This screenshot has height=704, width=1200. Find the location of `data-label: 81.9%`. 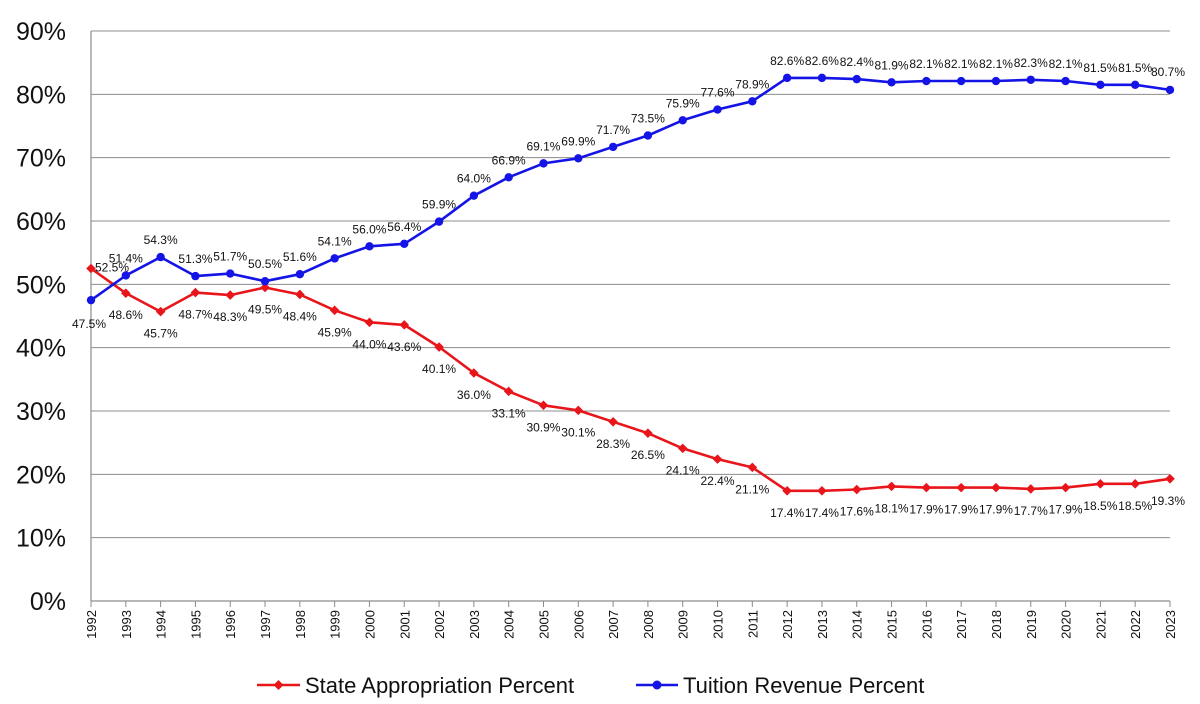

data-label: 81.9% is located at coordinates (892, 65).